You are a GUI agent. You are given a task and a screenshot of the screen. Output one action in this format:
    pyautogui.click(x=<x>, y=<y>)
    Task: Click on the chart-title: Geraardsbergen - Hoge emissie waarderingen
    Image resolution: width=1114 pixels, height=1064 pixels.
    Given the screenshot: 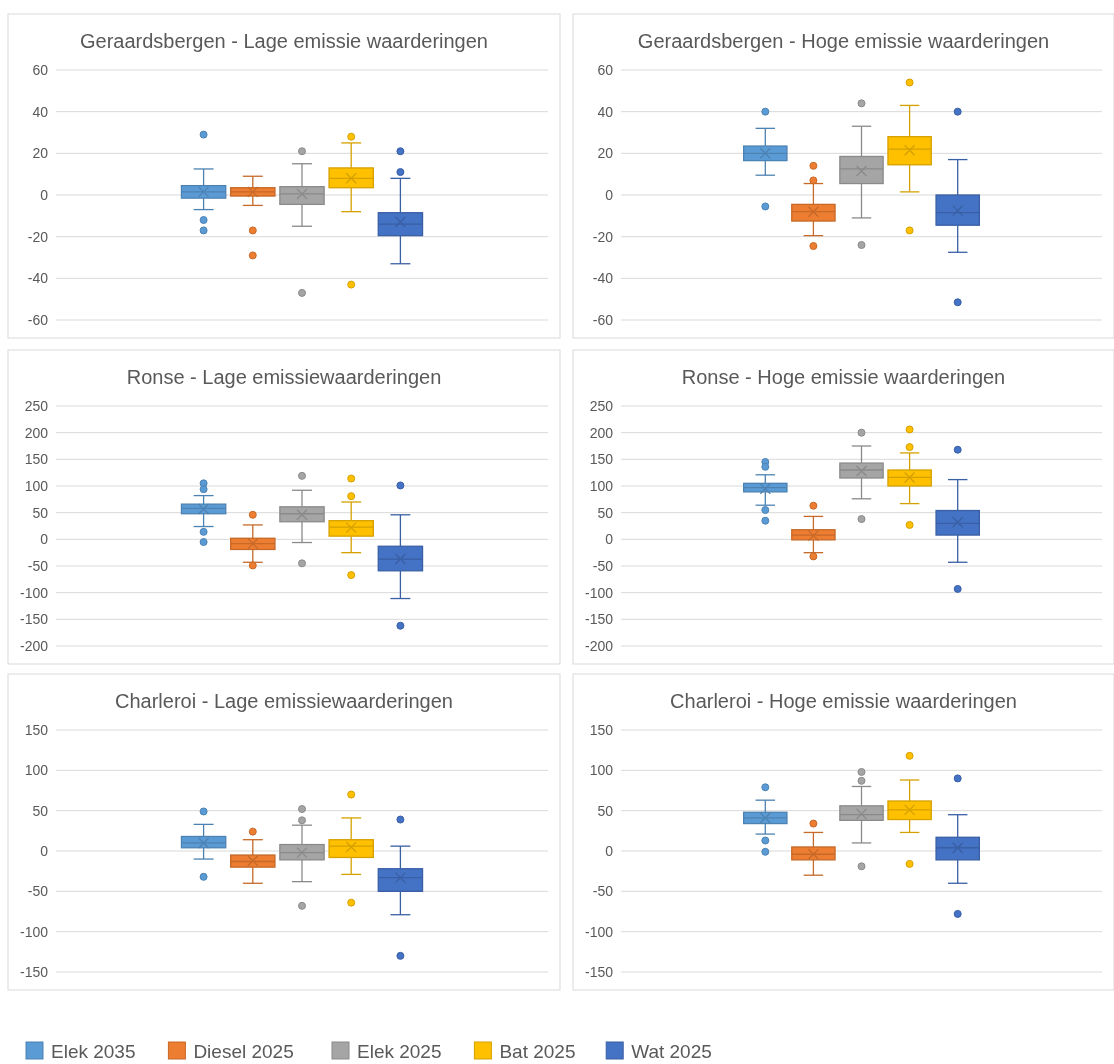 What is the action you would take?
    pyautogui.click(x=843, y=41)
    